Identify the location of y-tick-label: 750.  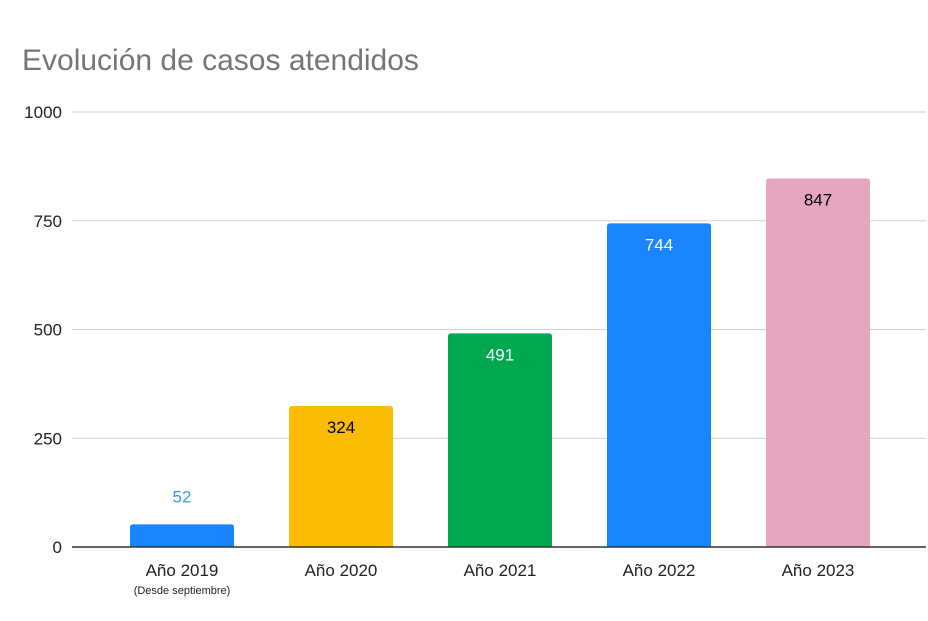
(48, 221).